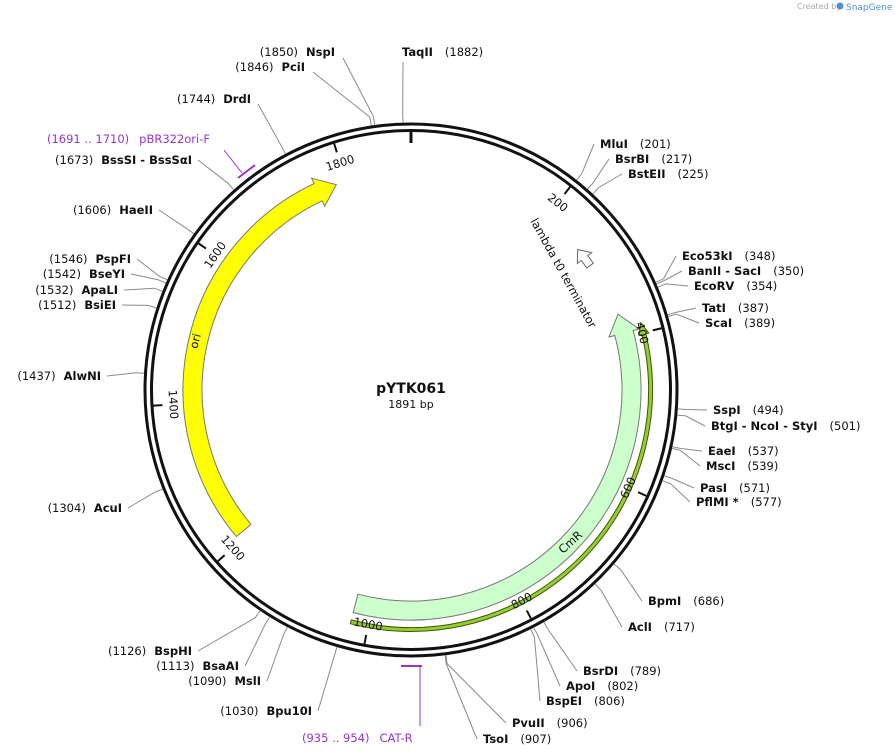  What do you see at coordinates (237, 99) in the screenshot?
I see `site-name: DrdI` at bounding box center [237, 99].